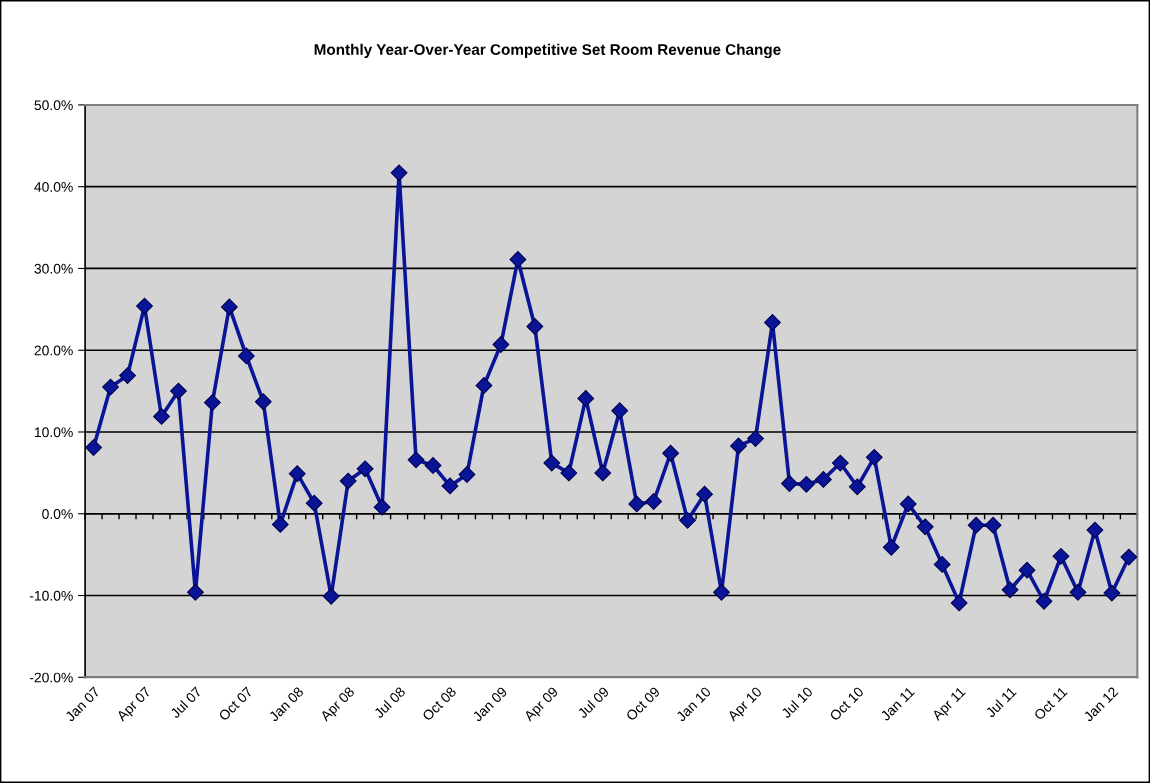 Image resolution: width=1150 pixels, height=783 pixels. What do you see at coordinates (134, 705) in the screenshot?
I see `x-tick-label: Apr 07` at bounding box center [134, 705].